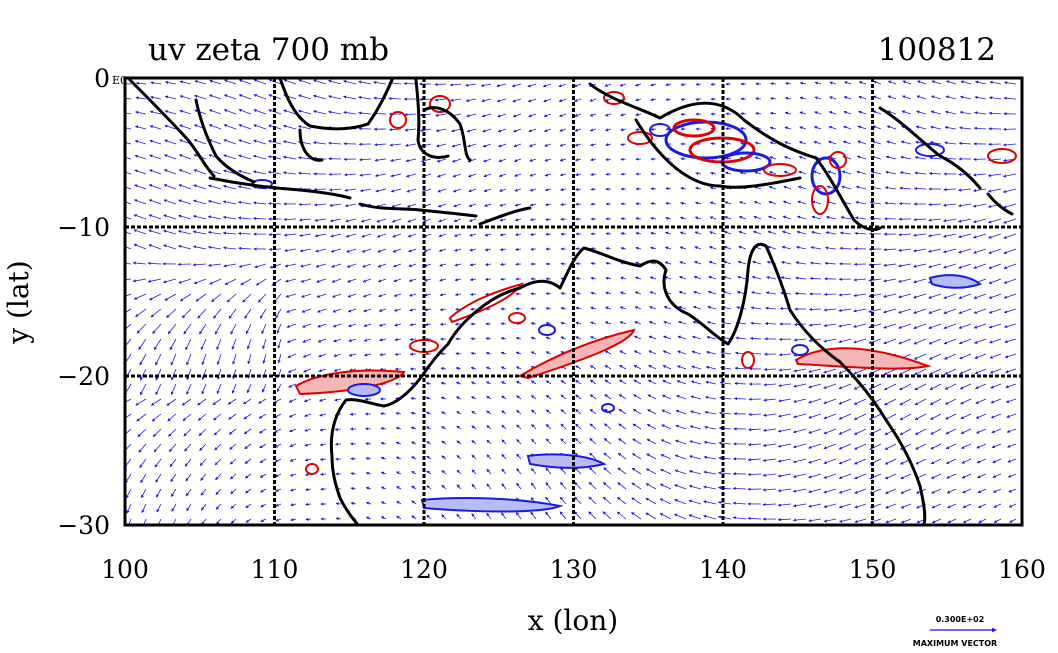 The height and width of the screenshot is (653, 1058). Describe the element at coordinates (102, 78) in the screenshot. I see `y-tick-label: 0` at that location.